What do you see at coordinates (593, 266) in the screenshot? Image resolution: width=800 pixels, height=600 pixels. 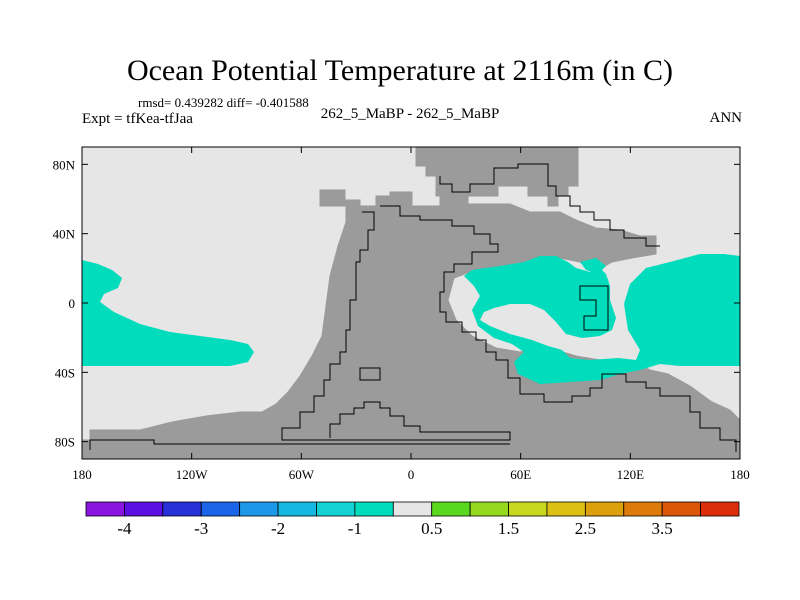 I see `anomaly-arctic-inlet` at bounding box center [593, 266].